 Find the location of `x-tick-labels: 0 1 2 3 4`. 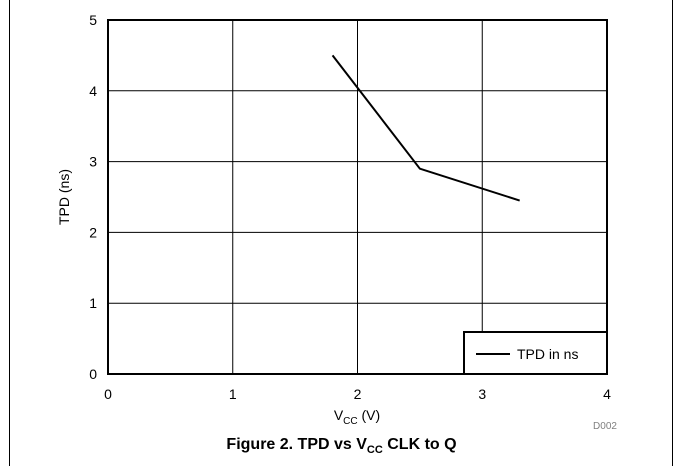

x-tick-labels: 0 1 2 3 4 is located at coordinates (357, 394).